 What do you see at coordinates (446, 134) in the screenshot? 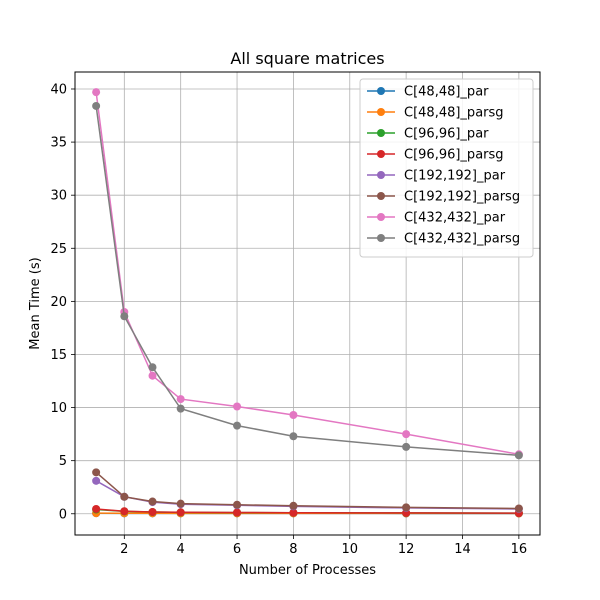
I see `legend-label: C[96,96]_par` at bounding box center [446, 134].